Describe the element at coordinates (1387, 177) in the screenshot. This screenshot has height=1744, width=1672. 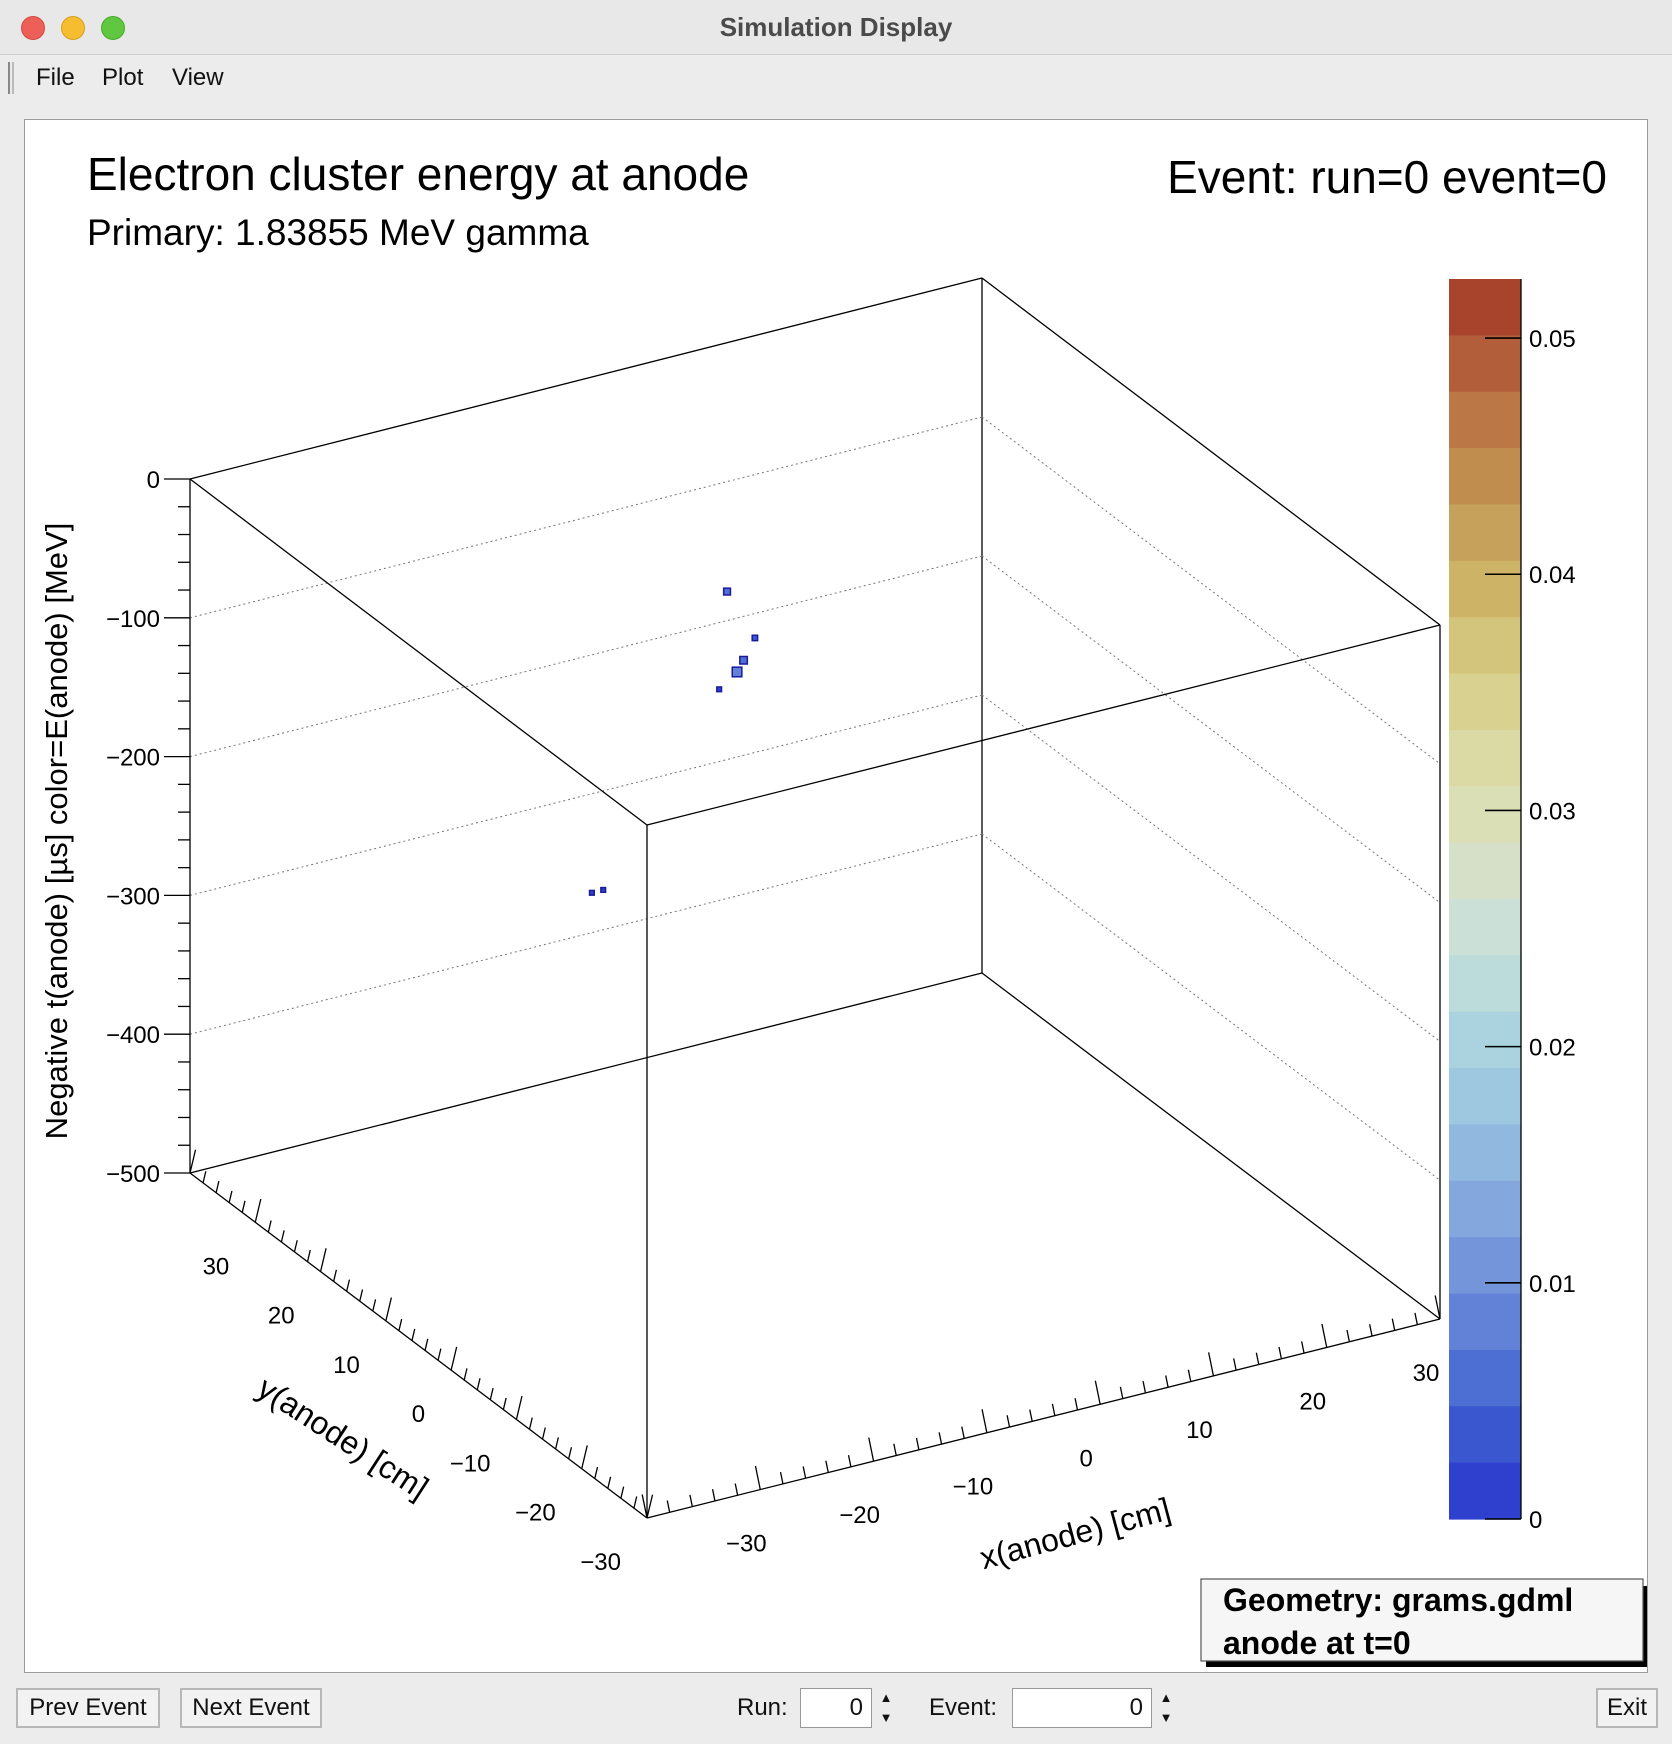
I see `event-label-text: Event: run=0 event=0` at that location.